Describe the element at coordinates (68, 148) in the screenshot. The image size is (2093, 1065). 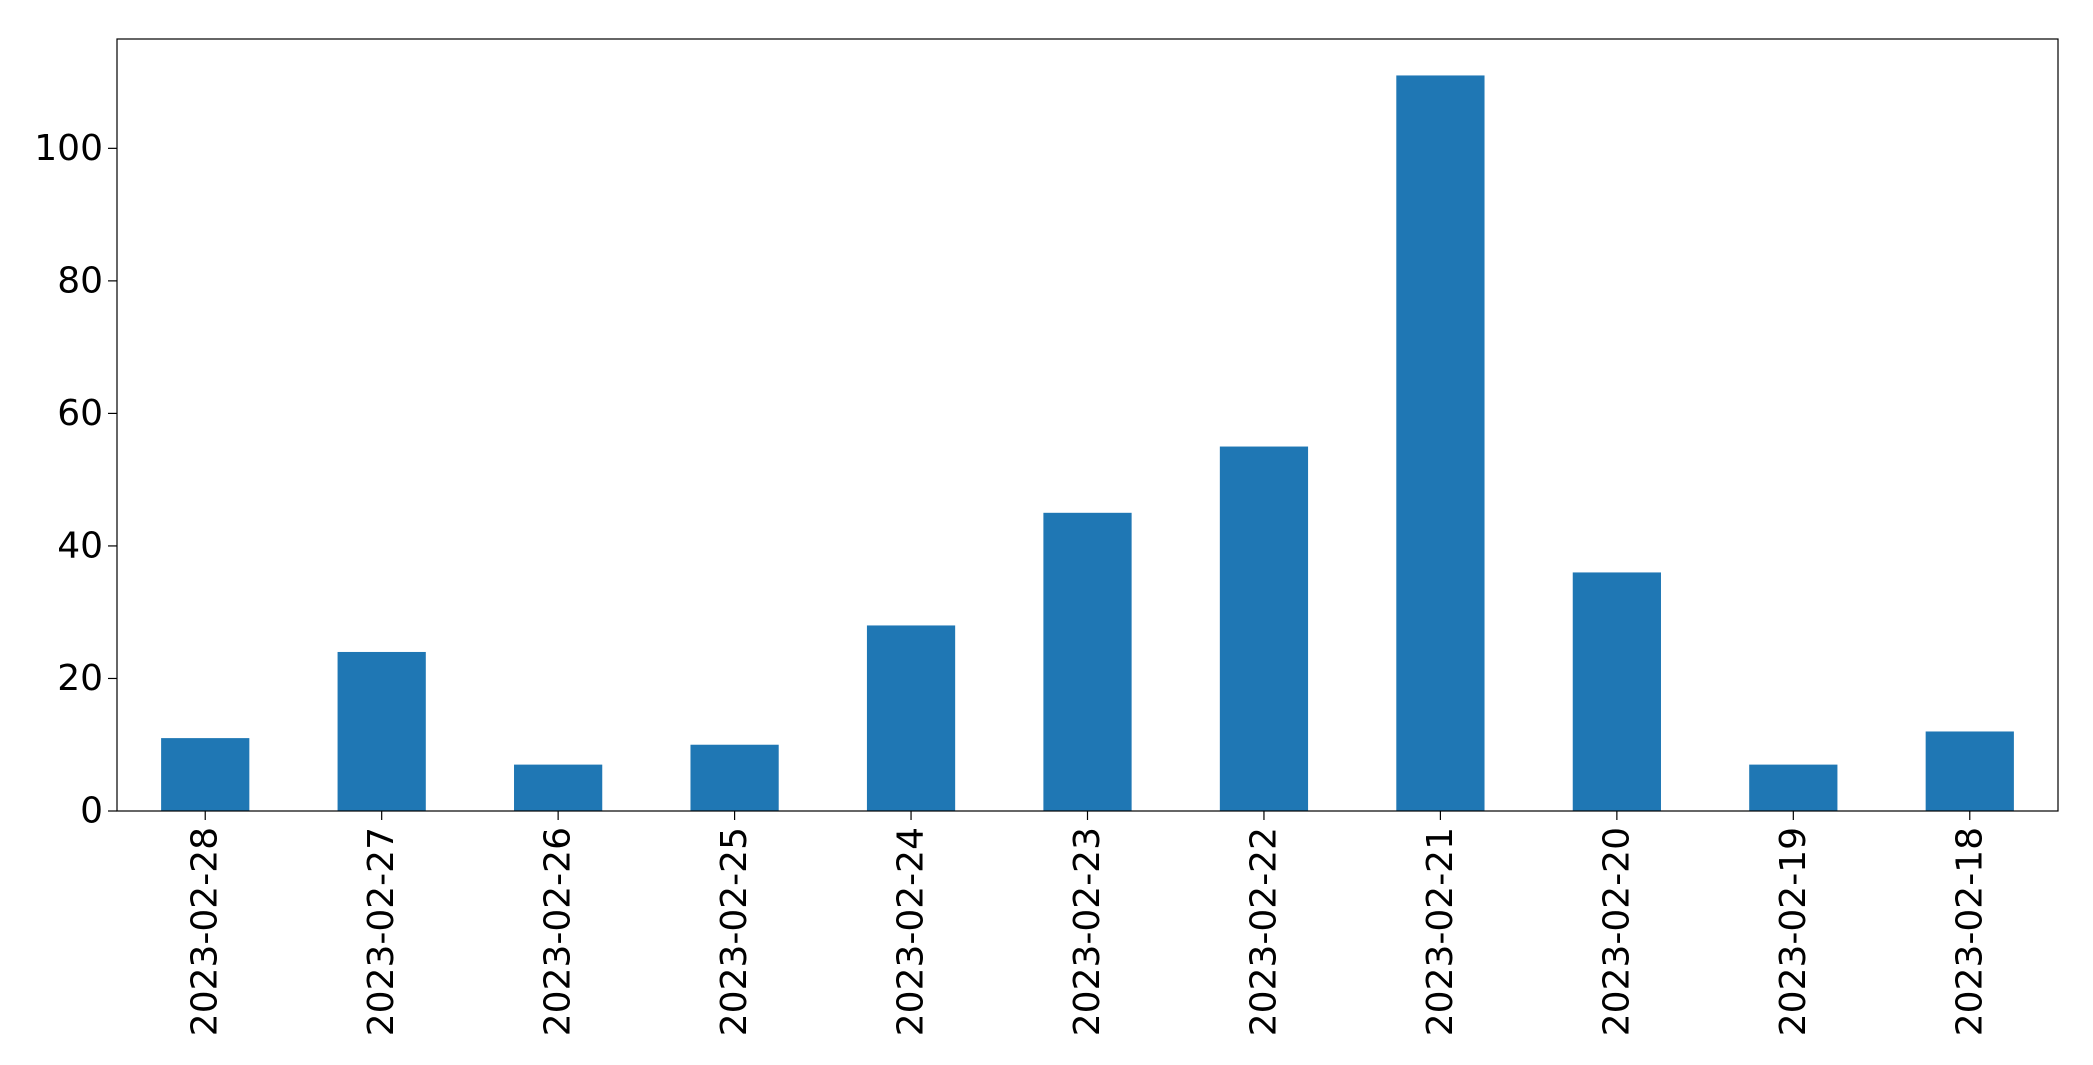
I see `y-tick-label: 100` at that location.